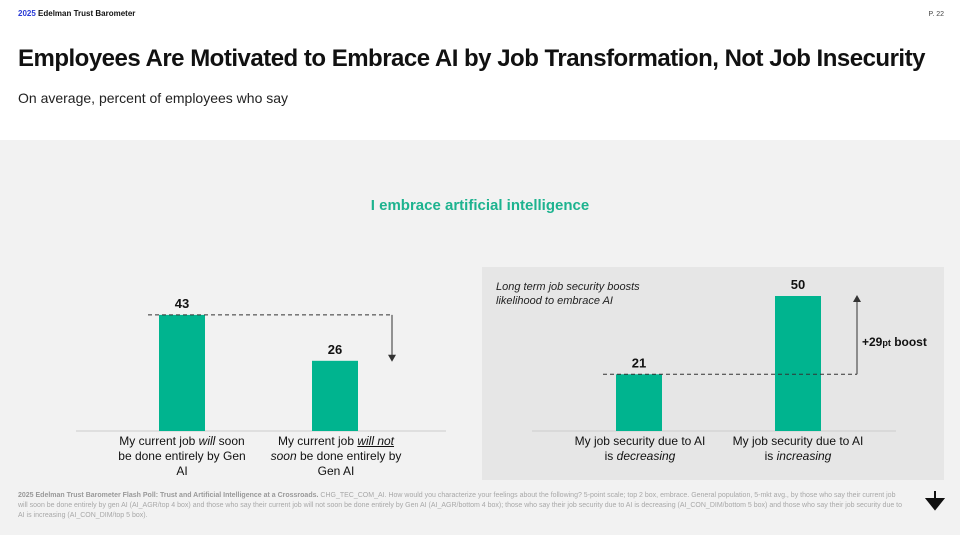 This screenshot has width=960, height=535. I want to click on data-label-3: 21, so click(639, 362).